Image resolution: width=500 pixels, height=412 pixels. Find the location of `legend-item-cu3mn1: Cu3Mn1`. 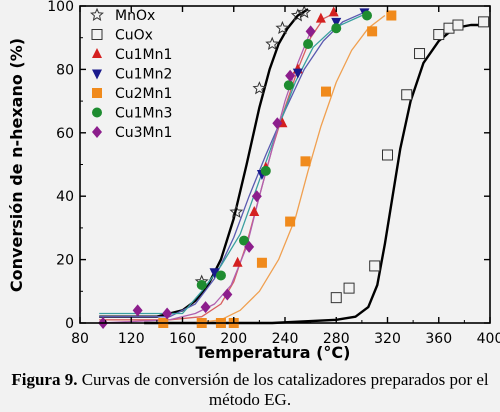

legend-item-cu3mn1: Cu3Mn1 is located at coordinates (132, 133).